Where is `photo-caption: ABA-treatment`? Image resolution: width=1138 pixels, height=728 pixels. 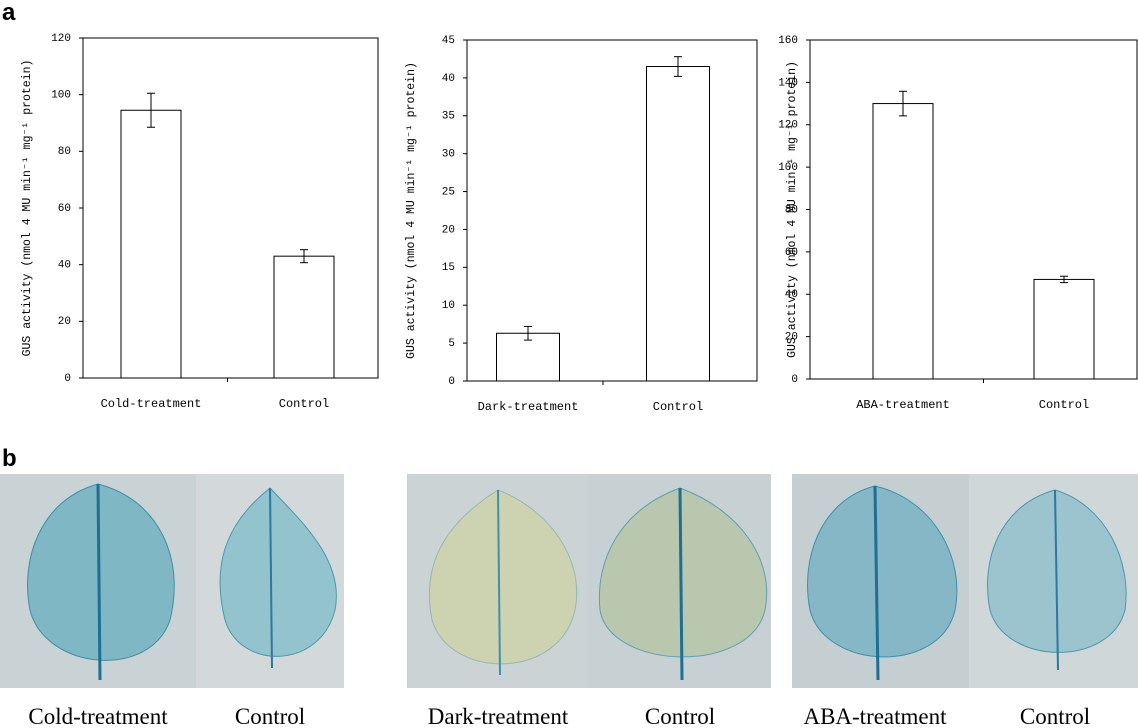
photo-caption: ABA-treatment is located at coordinates (875, 716).